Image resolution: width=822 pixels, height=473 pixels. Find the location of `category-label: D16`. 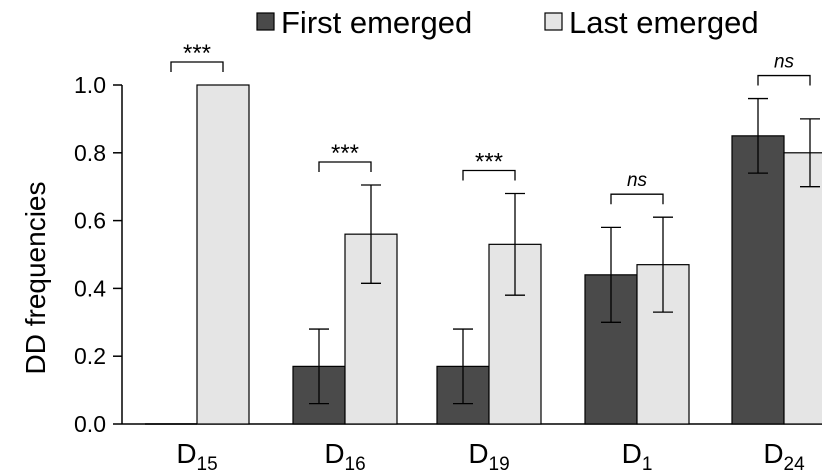

category-label: D16 is located at coordinates (344, 455).